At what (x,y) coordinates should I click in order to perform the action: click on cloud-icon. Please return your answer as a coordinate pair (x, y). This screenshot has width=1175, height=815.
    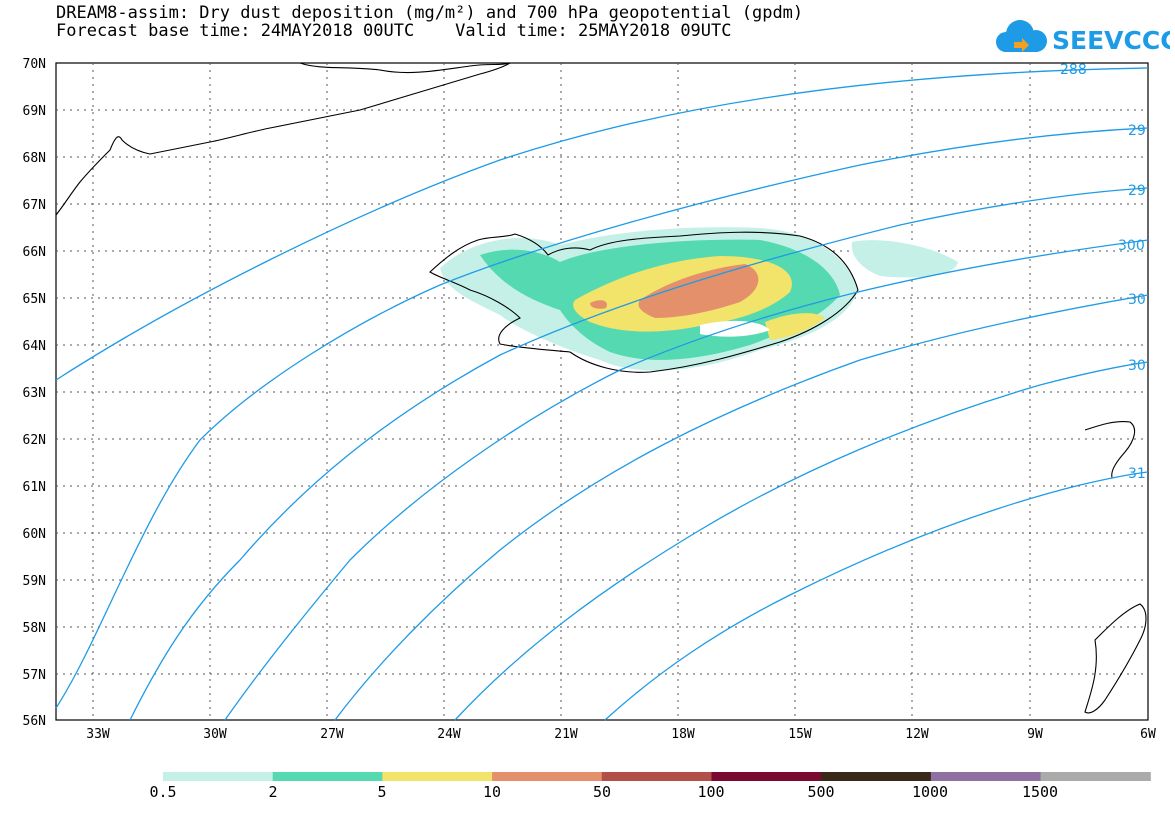
    Looking at the image, I should click on (1021, 36).